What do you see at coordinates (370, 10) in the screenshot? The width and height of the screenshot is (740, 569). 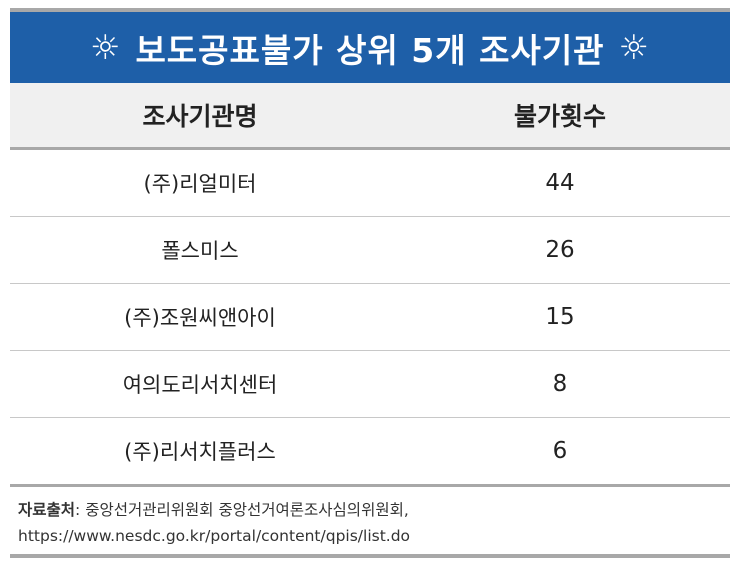 I see `top-rule` at bounding box center [370, 10].